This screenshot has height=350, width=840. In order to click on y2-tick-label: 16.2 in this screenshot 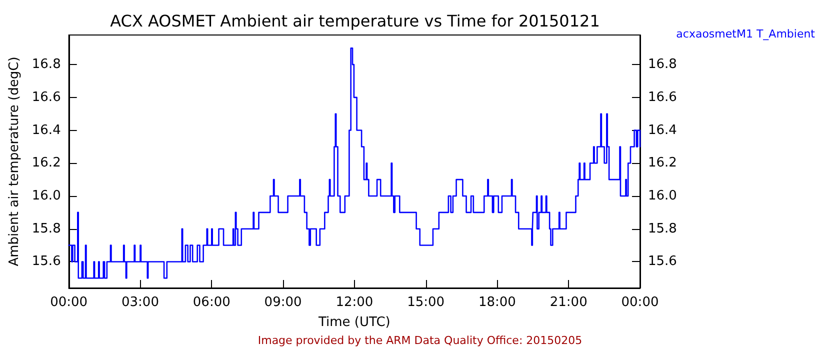, I will do `click(662, 163)`.